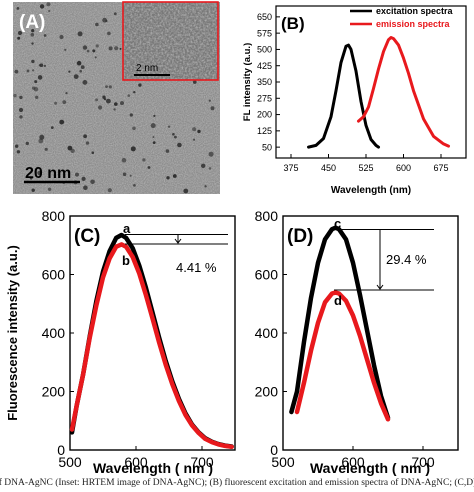 This screenshot has width=474, height=492. I want to click on panel-d-xlabel: Wavelength ( nm ), so click(370, 468).